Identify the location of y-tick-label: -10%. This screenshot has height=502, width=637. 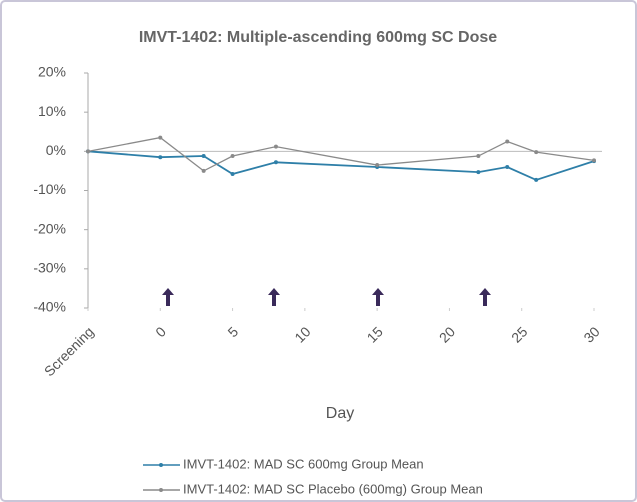
(49, 189).